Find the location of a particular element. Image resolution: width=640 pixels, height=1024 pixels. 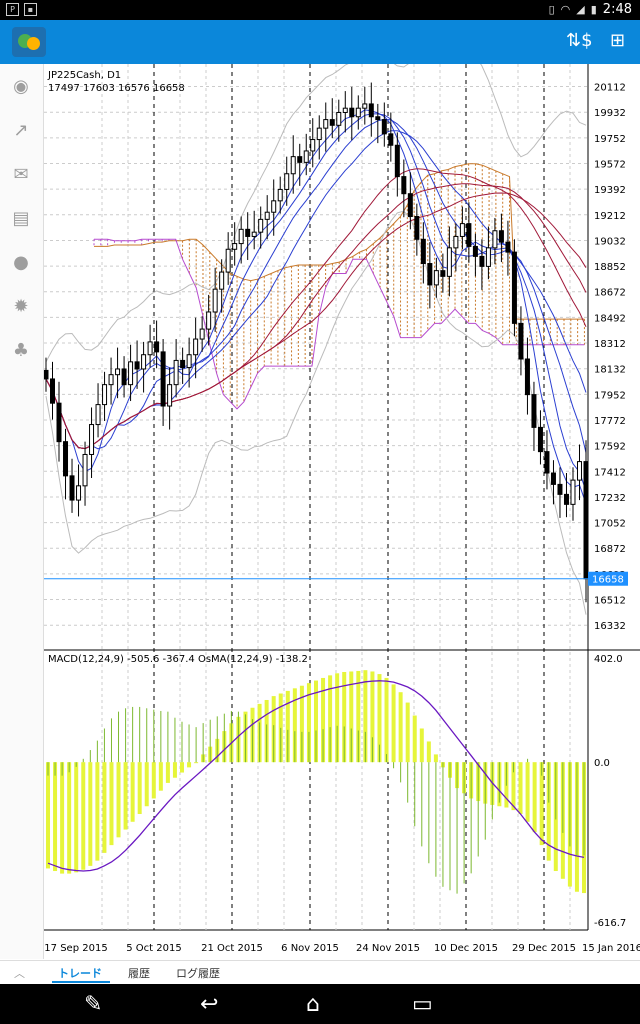

settings-icon: ✹ is located at coordinates (21, 306).